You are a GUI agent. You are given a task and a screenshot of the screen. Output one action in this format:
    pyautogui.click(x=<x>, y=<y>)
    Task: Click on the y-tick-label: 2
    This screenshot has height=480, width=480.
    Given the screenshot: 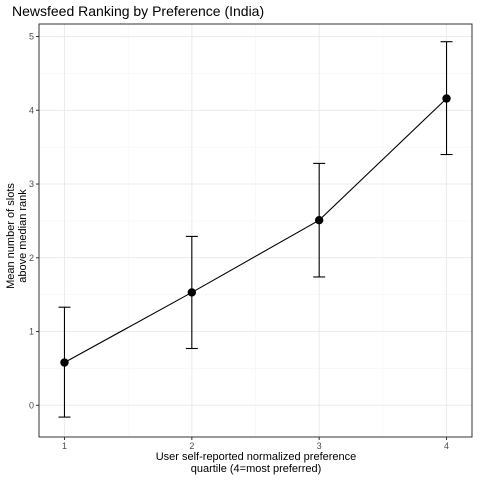 What is the action you would take?
    pyautogui.click(x=31, y=258)
    